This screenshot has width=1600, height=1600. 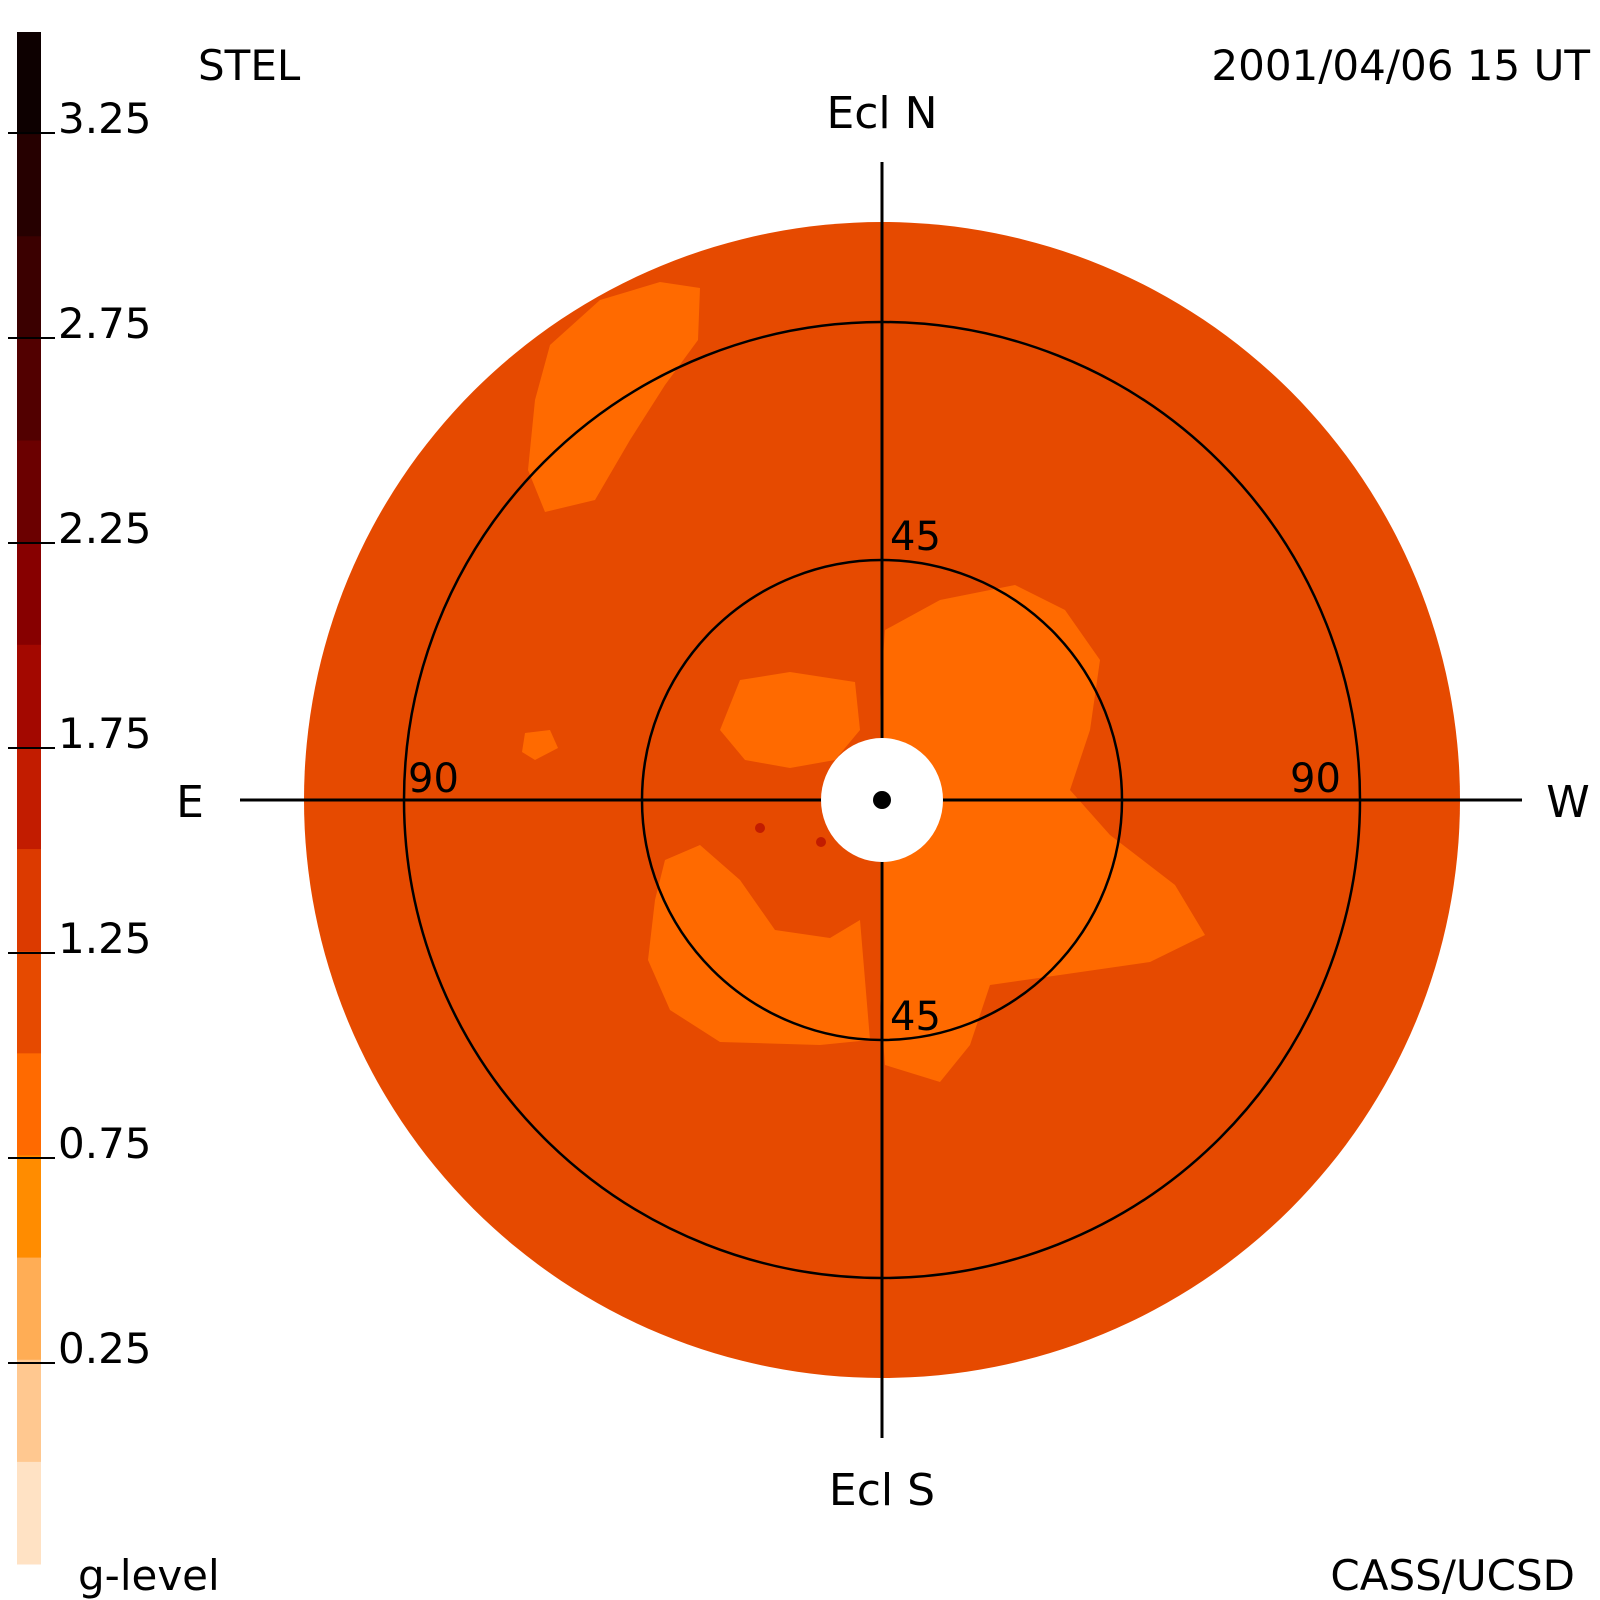 What do you see at coordinates (790, 720) in the screenshot?
I see `enhancement-region-center-north` at bounding box center [790, 720].